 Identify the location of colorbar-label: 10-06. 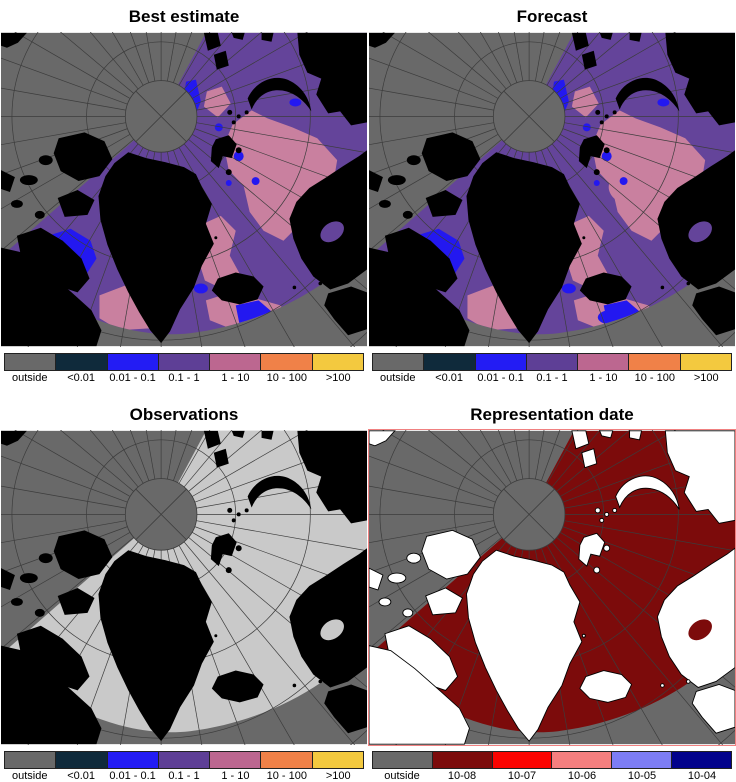
(582, 776).